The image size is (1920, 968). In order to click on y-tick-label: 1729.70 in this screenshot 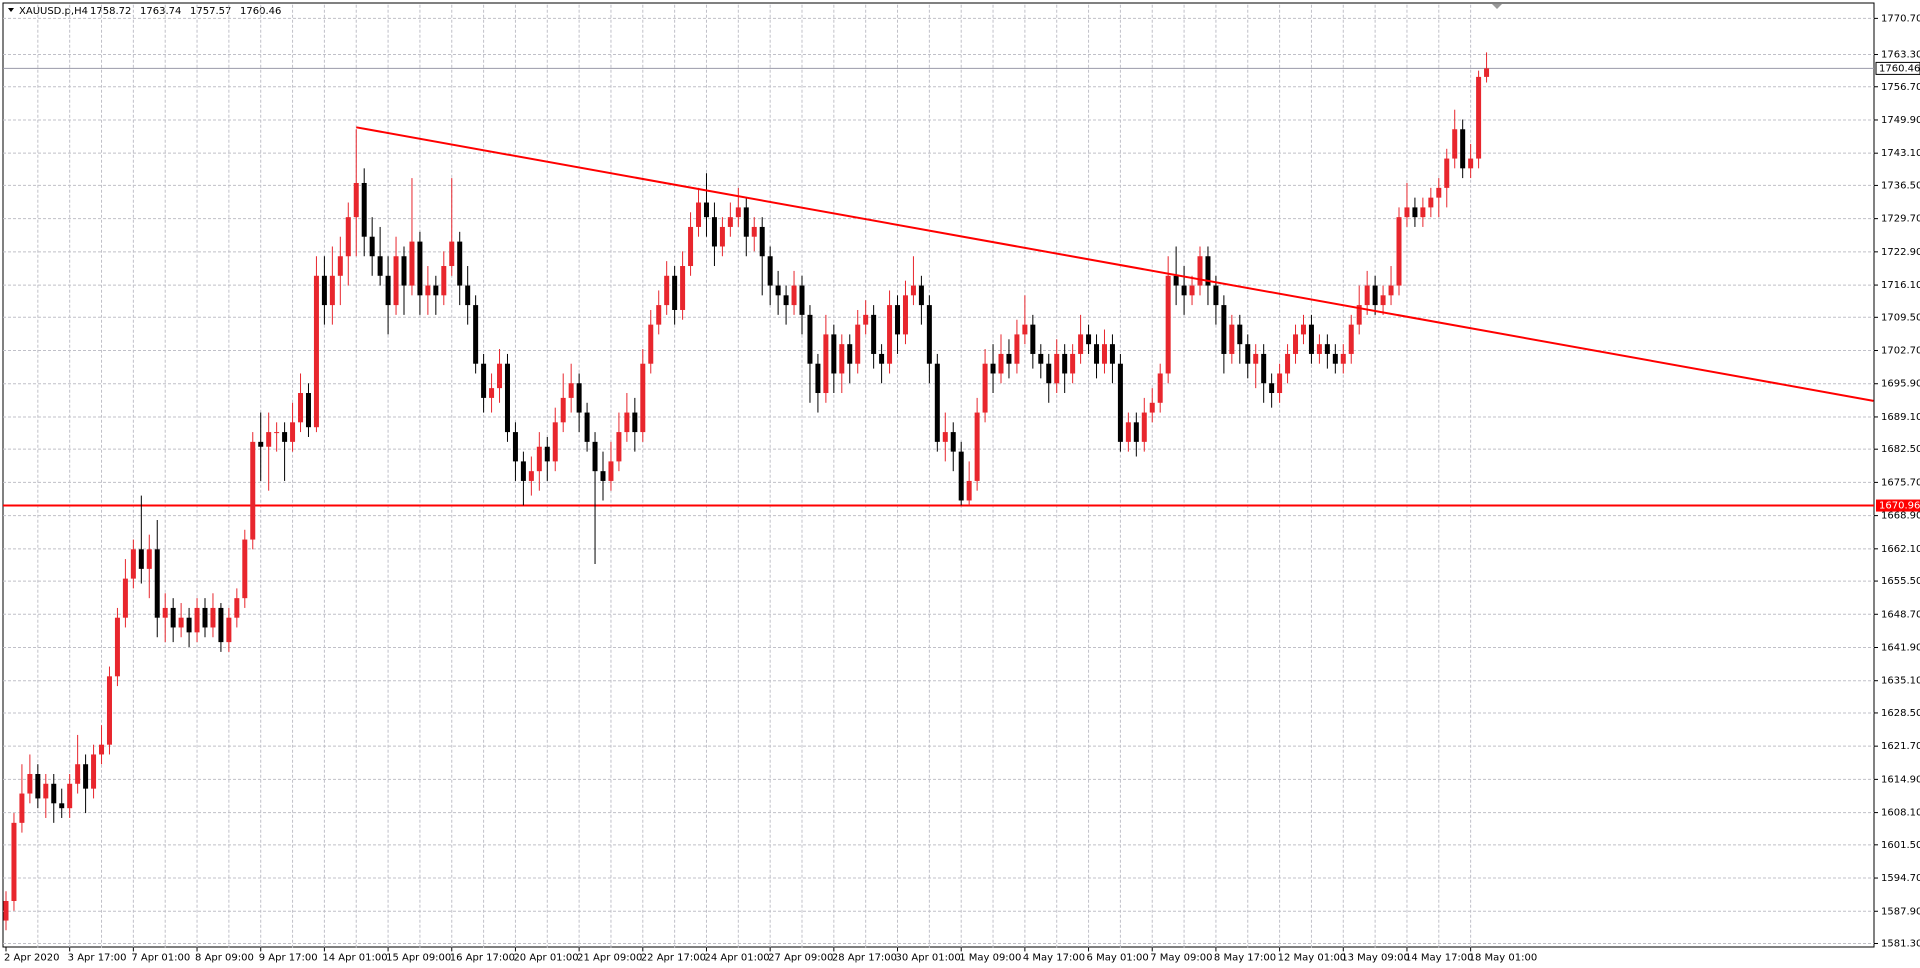, I will do `click(1900, 219)`.